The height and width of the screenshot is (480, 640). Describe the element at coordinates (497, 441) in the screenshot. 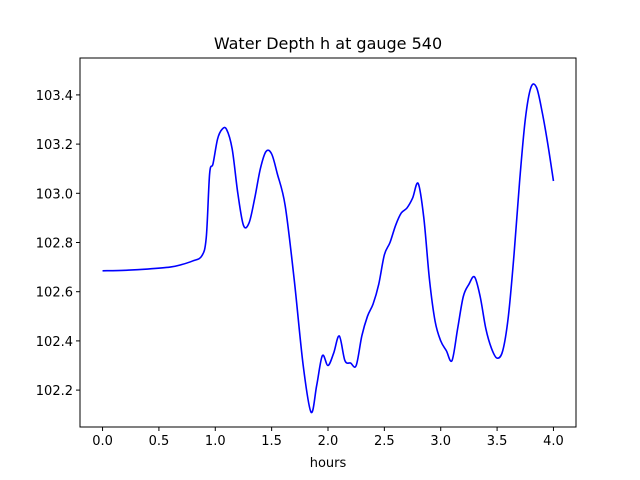

I see `x-tick-label: 3.5` at that location.